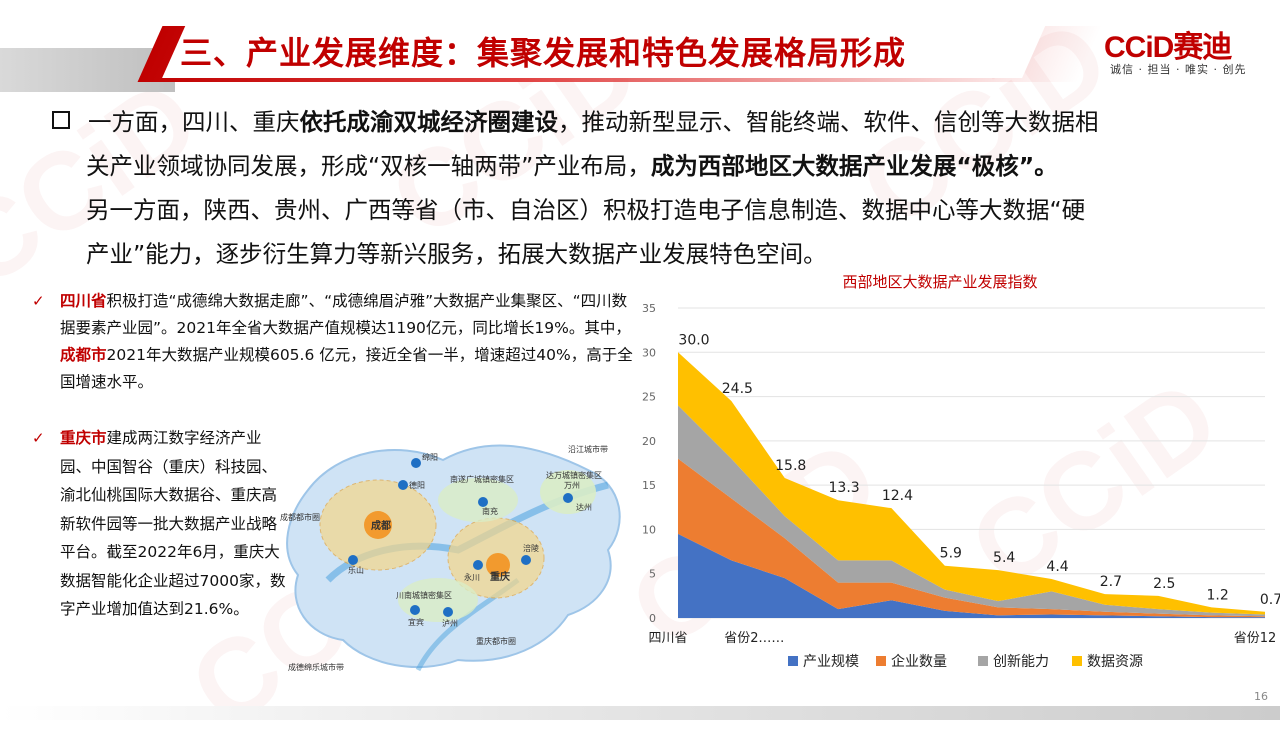 This screenshot has width=1280, height=753. I want to click on city-name: 重庆市, so click(83, 438).